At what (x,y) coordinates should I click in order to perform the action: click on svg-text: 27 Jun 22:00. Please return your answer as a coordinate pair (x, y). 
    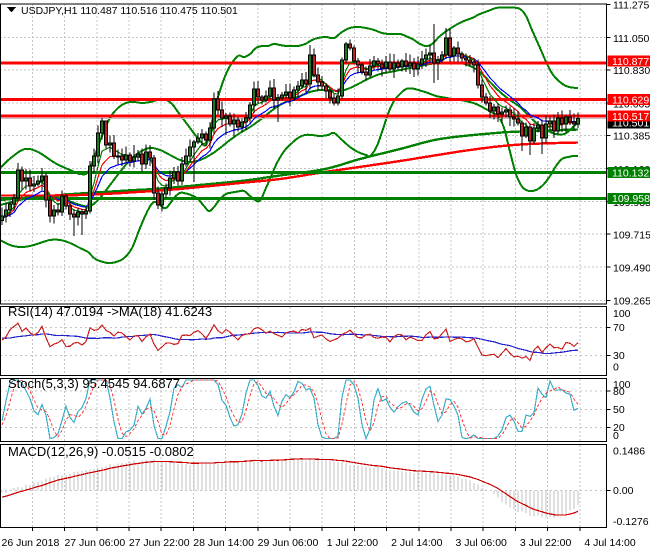
    Looking at the image, I should click on (159, 543).